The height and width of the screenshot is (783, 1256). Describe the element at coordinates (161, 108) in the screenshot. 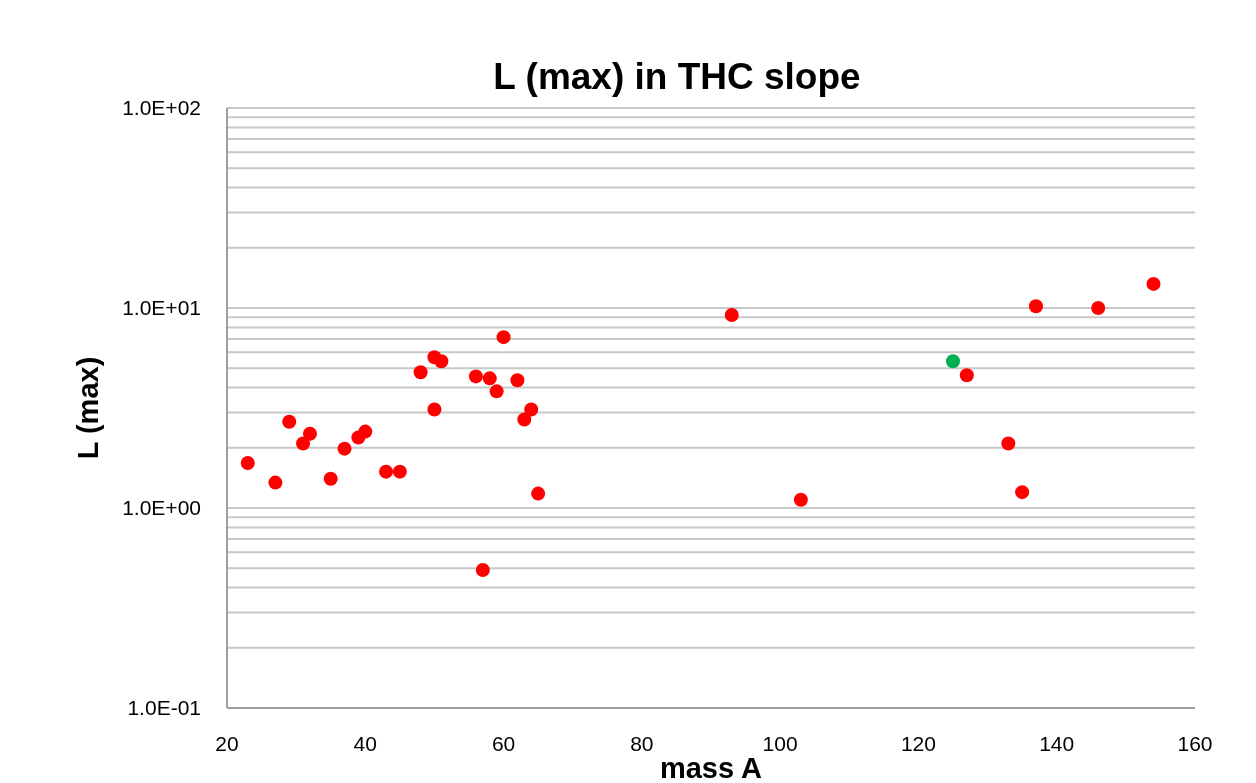

I see `y-tick-label: 1.0E+02` at that location.